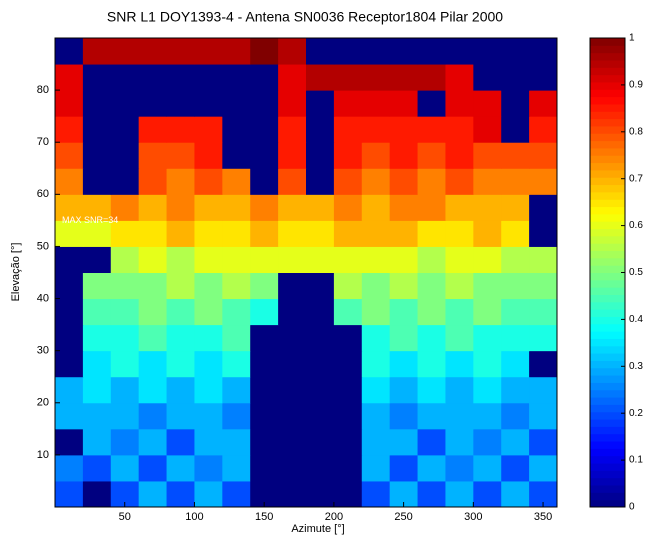  What do you see at coordinates (636, 413) in the screenshot?
I see `colorbar-tick-label: 0.2` at bounding box center [636, 413].